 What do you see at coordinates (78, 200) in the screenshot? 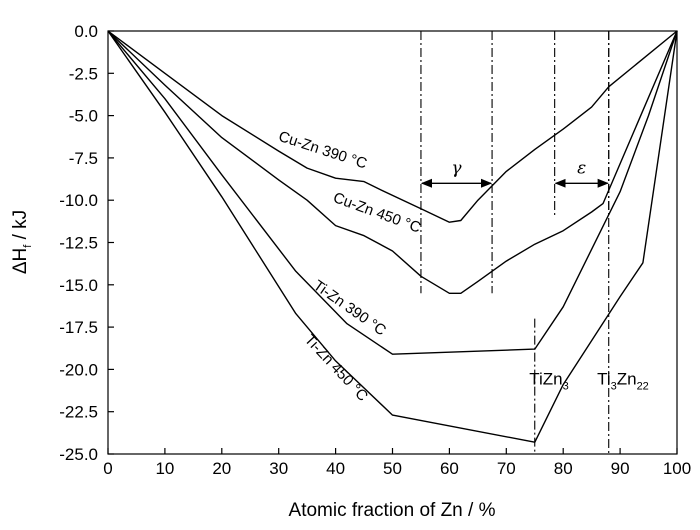
I see `y-tick-label-4: -10.0` at bounding box center [78, 200].